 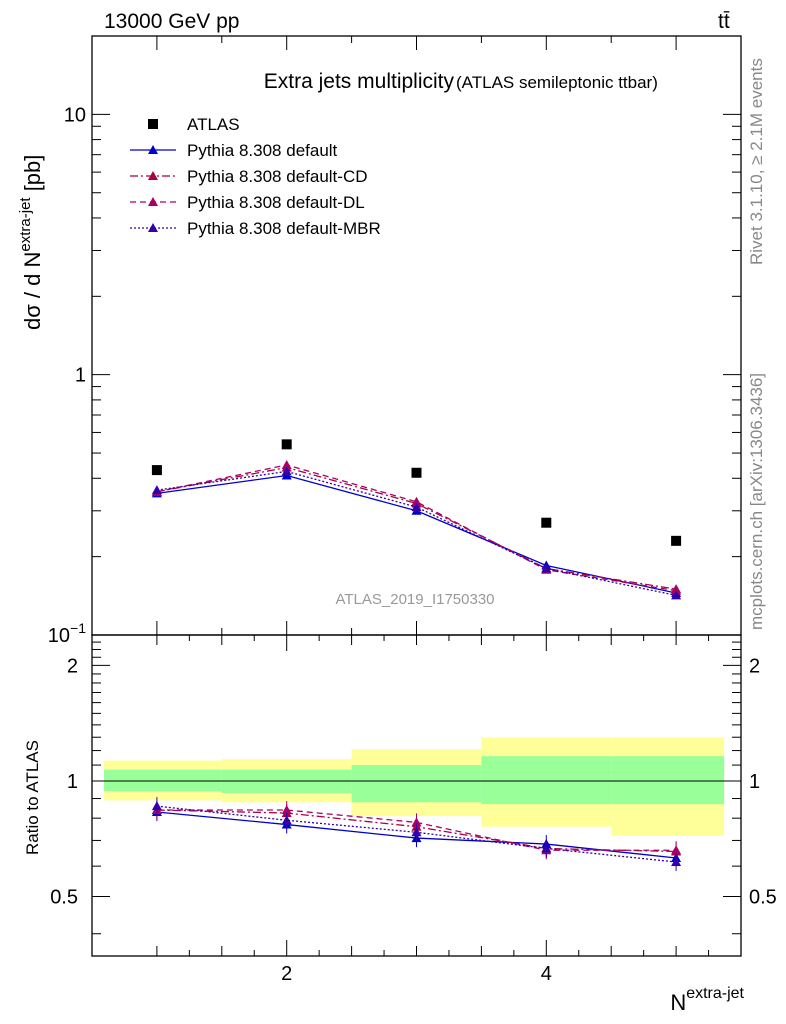 What do you see at coordinates (262, 150) in the screenshot?
I see `legend-label: Pythia 8.308 default` at bounding box center [262, 150].